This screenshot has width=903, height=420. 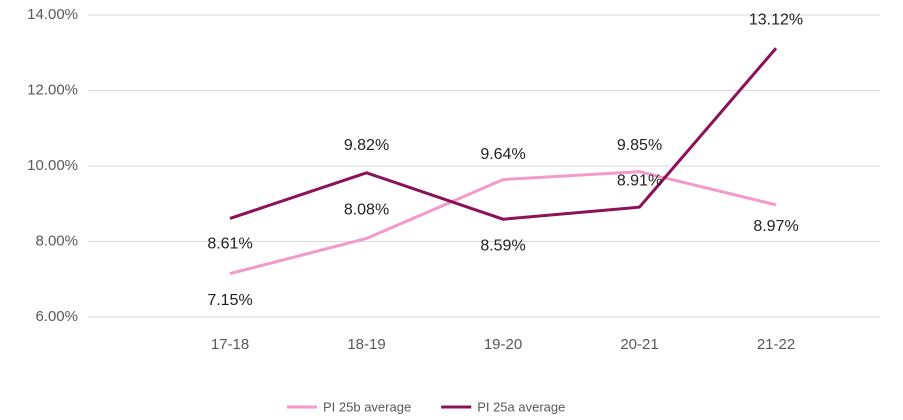 I want to click on legend-label: PI 25b average, so click(x=367, y=406).